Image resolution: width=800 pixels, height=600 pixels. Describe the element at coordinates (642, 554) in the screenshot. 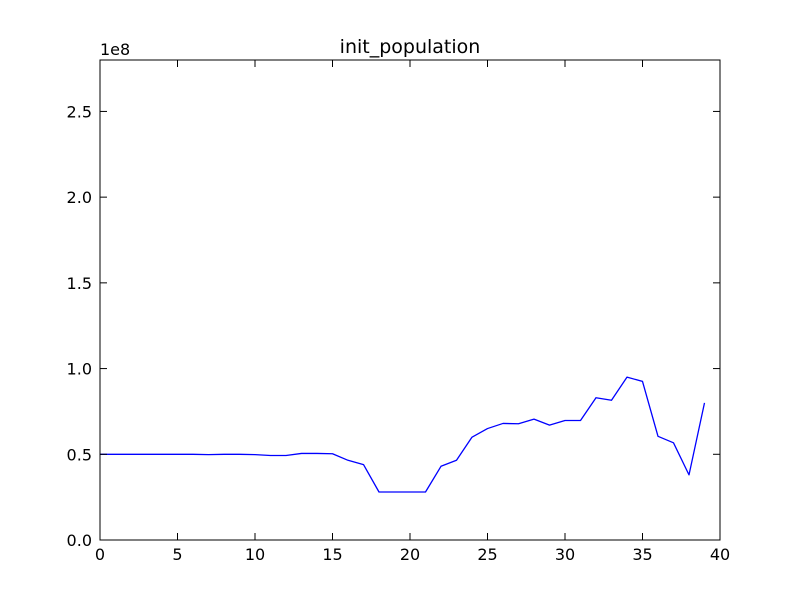

I see `x-tick-label: 35` at that location.